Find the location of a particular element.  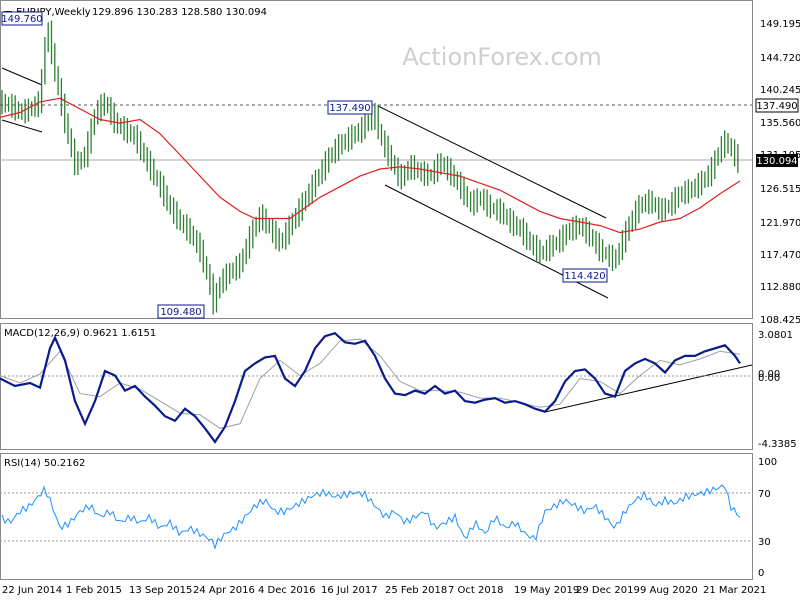

x-tick-label: 21 Mar 2021 is located at coordinates (734, 590).